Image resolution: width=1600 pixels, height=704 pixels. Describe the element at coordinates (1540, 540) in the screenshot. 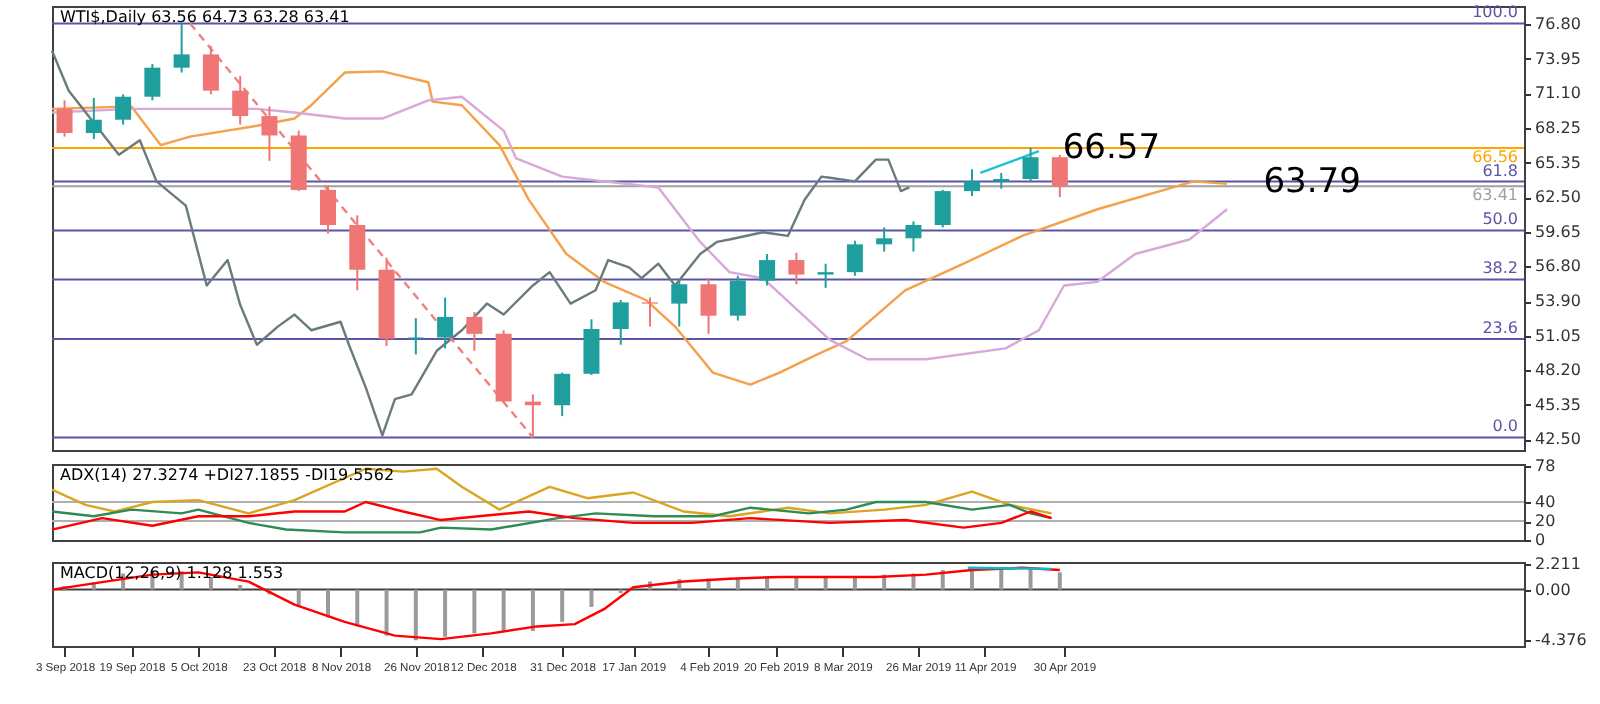

I see `y-tick-label: 0` at that location.